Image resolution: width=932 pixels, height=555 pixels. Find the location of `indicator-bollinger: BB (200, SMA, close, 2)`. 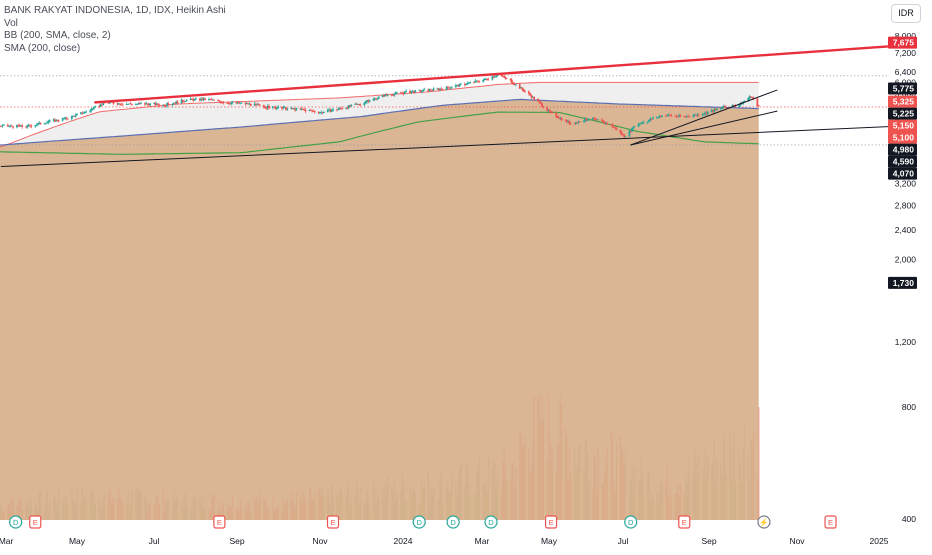

indicator-bollinger: BB (200, SMA, close, 2) is located at coordinates (57, 35).